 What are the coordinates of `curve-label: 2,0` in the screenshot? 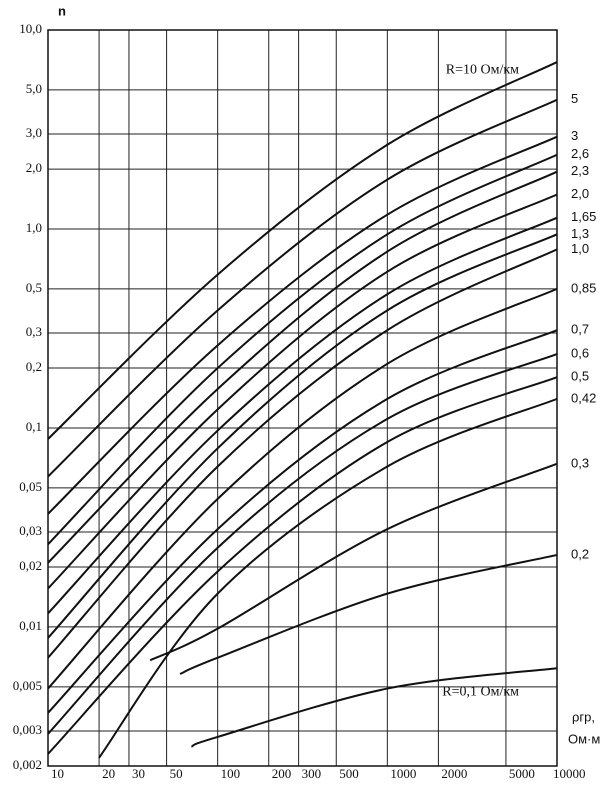 It's located at (580, 193).